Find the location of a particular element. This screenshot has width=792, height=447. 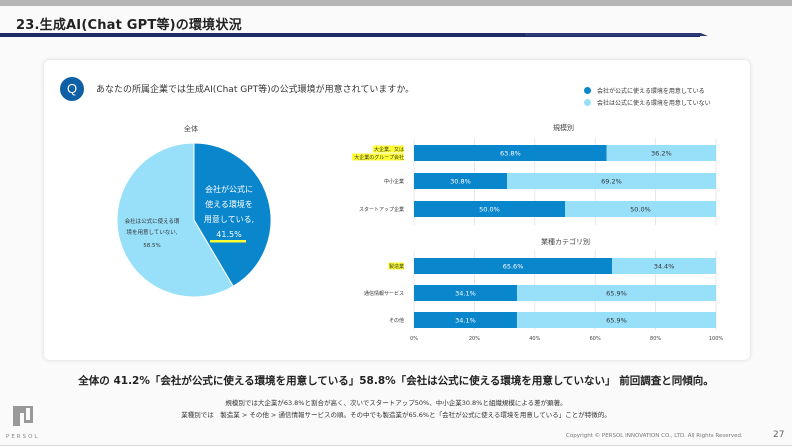

size-category-label: スタートアップ企業 is located at coordinates (381, 209).